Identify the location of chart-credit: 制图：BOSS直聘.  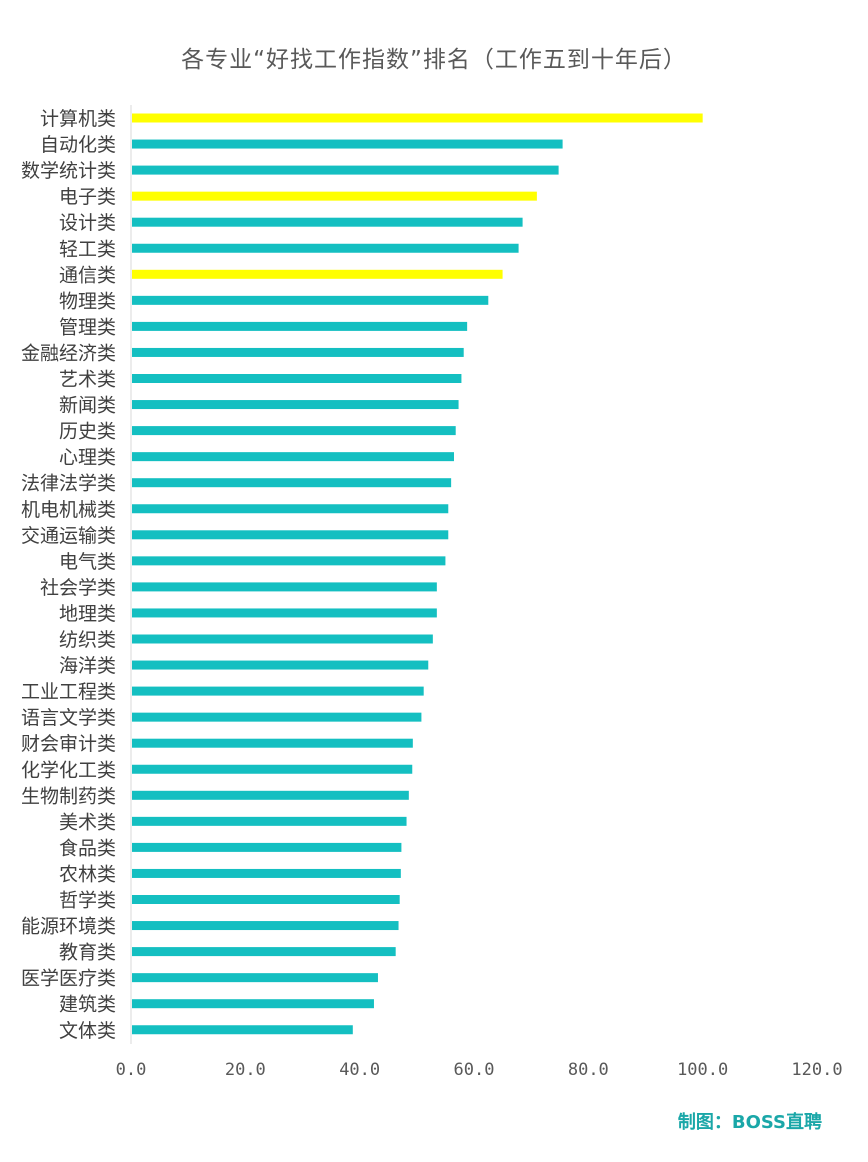
(749, 1122).